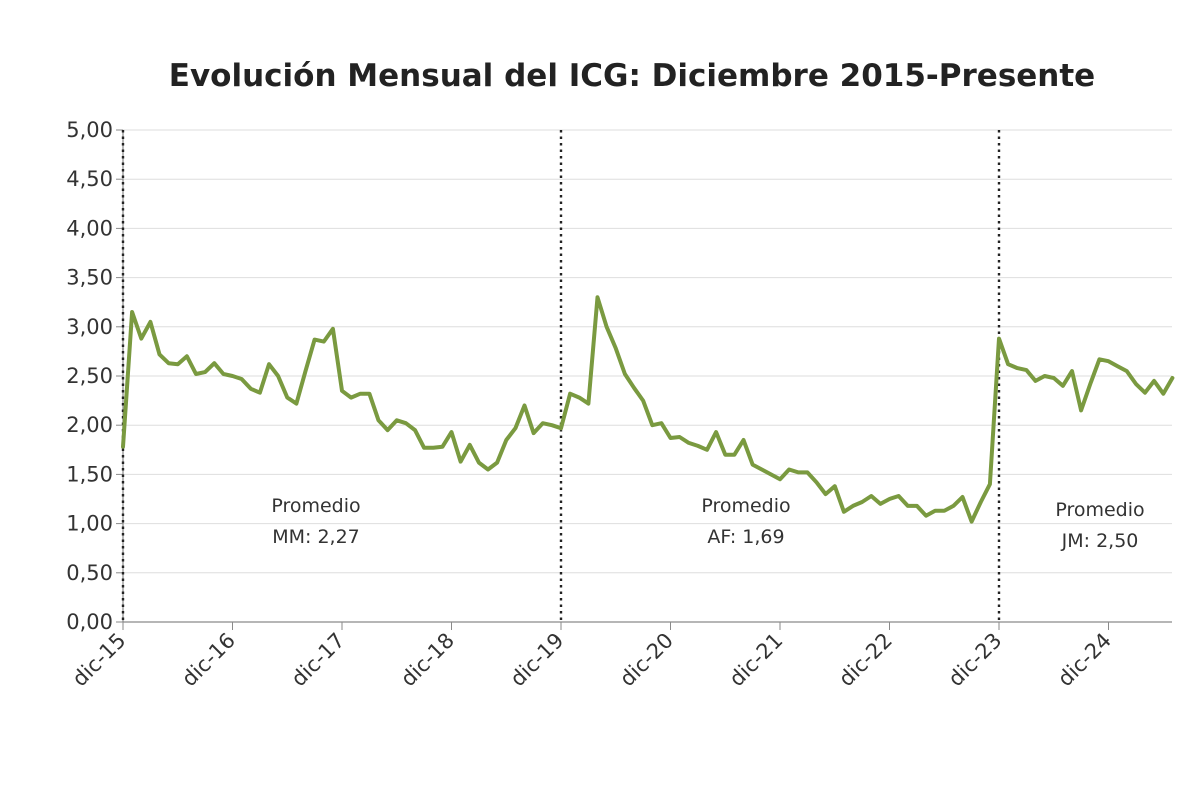 This screenshot has width=1200, height=800. What do you see at coordinates (89, 376) in the screenshot?
I see `y-tick-label: 2,50` at bounding box center [89, 376].